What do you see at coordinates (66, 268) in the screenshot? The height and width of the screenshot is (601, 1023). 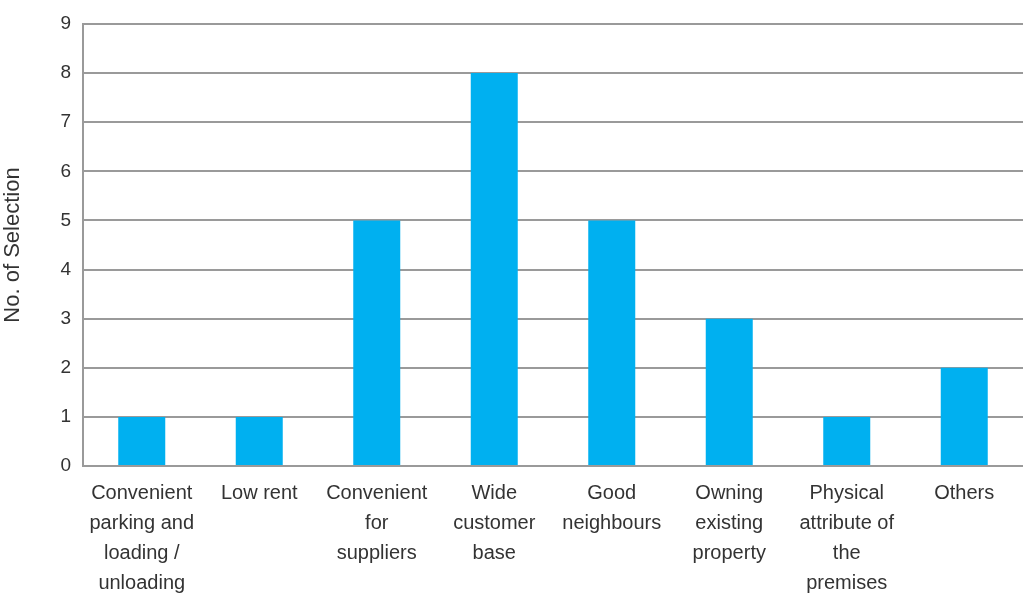 I see `y-tick-label: 4` at bounding box center [66, 268].